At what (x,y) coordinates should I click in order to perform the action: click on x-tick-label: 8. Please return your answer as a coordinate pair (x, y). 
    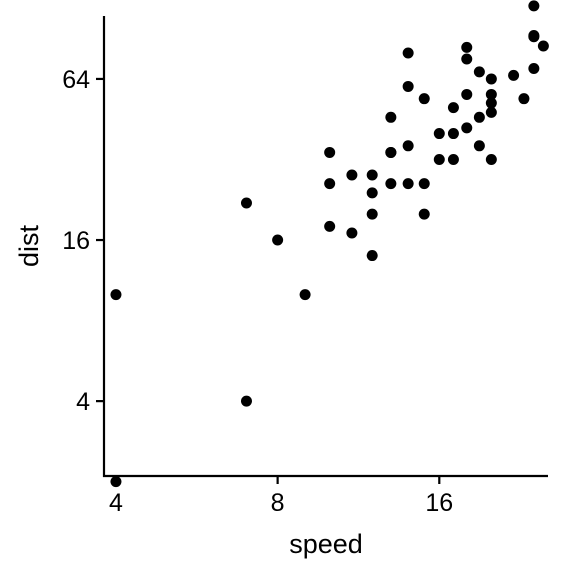
    Looking at the image, I should click on (278, 503).